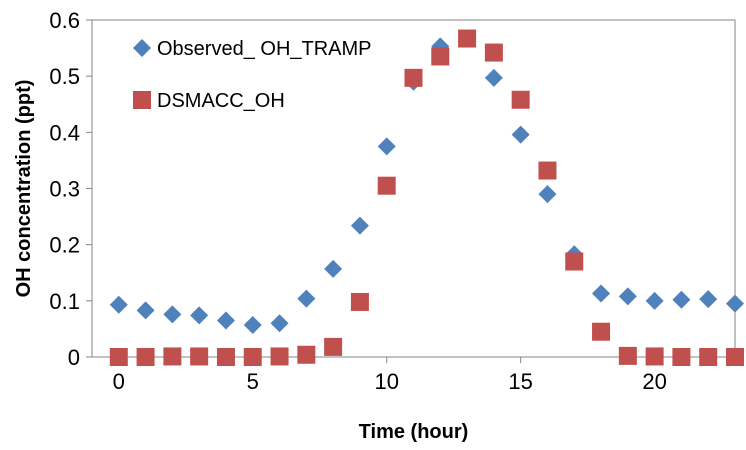 This screenshot has width=746, height=450. I want to click on legend: Observed_ OH_TRAMP DSMACC_OH, so click(252, 75).